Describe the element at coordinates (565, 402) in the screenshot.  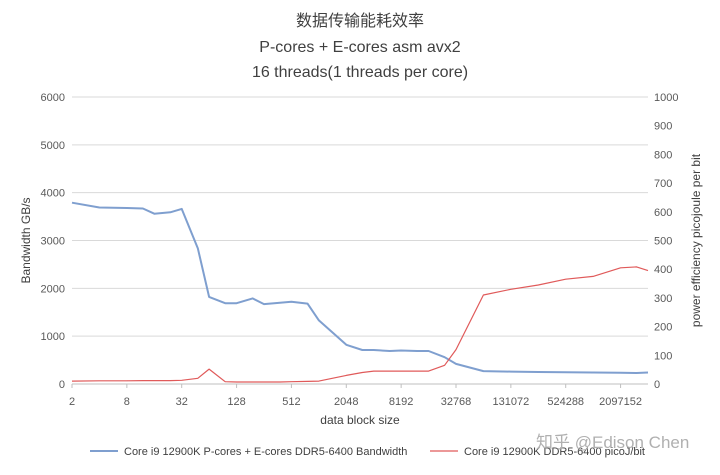
I see `x-tick-label: 524288` at that location.